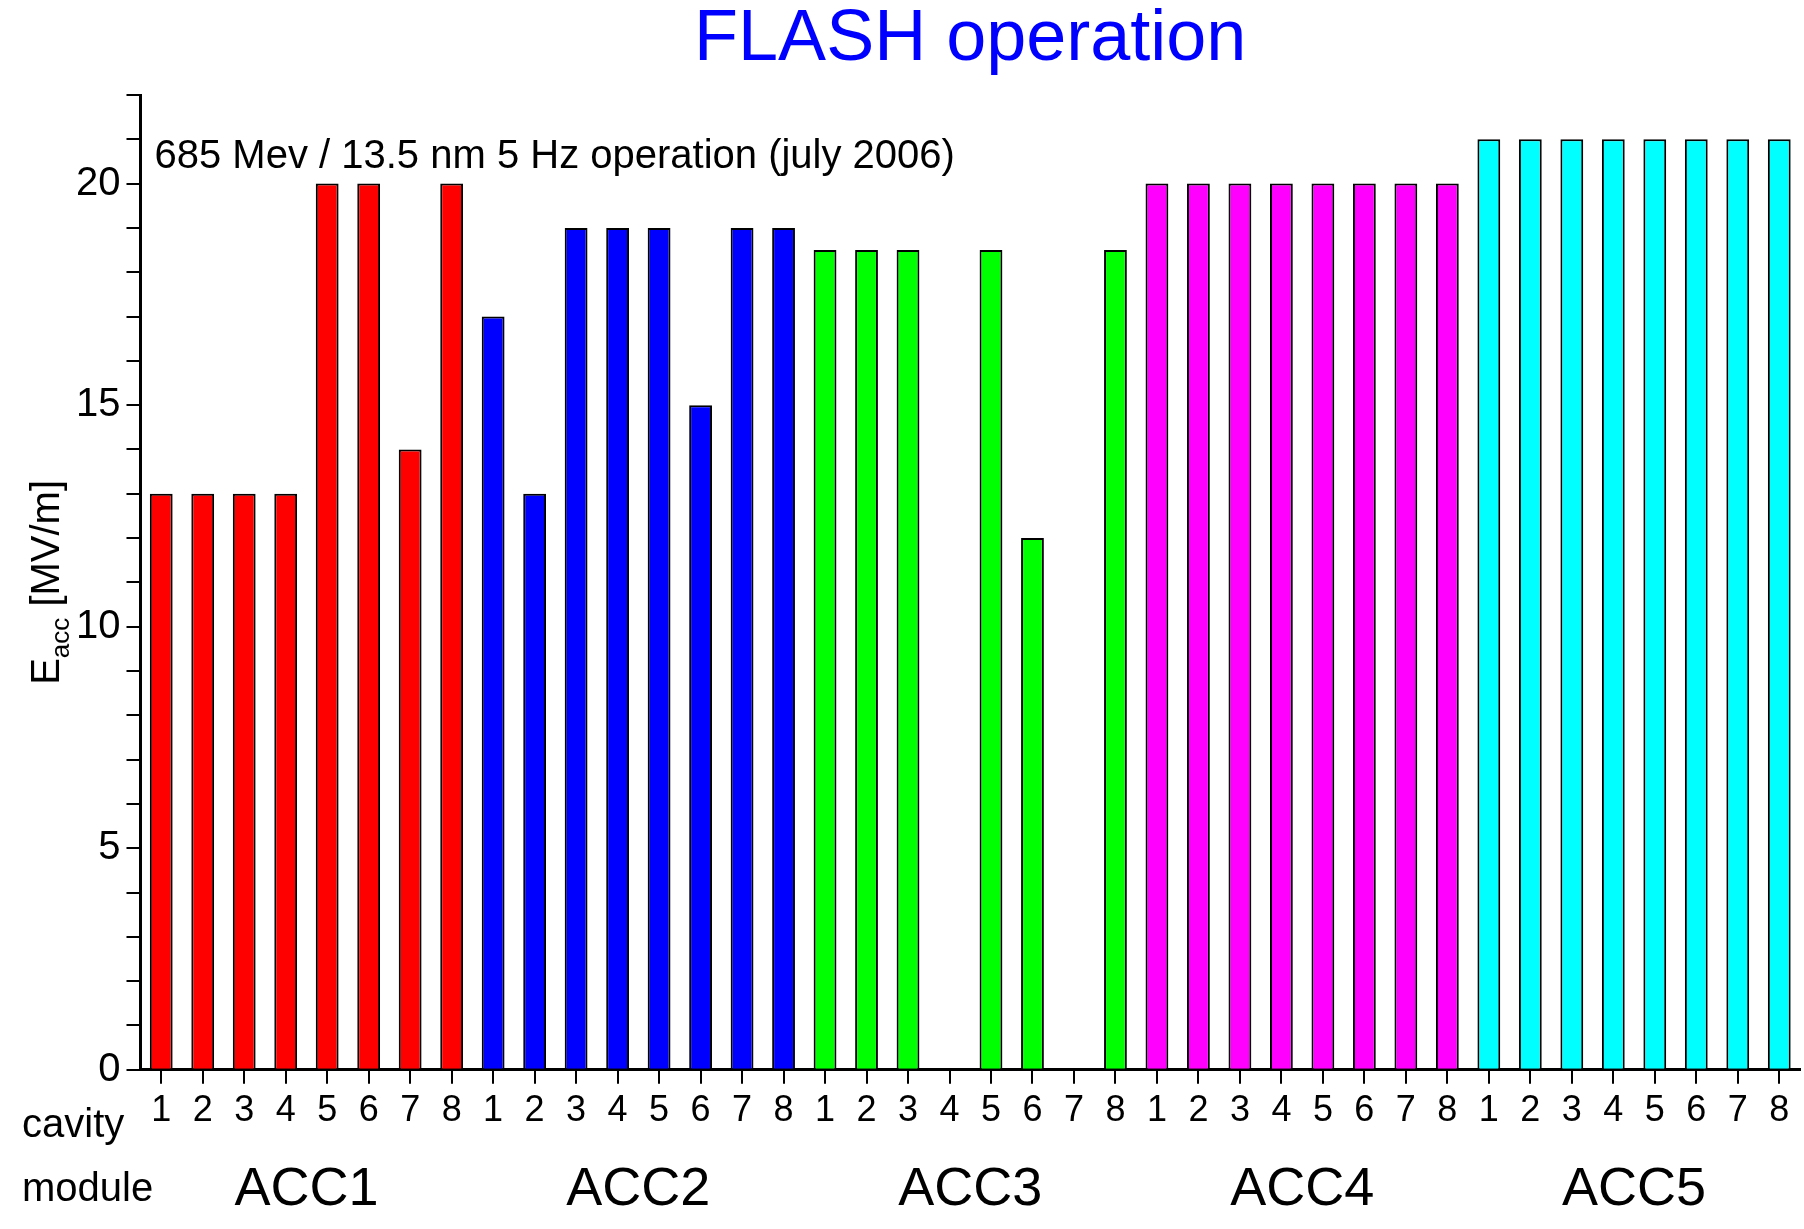 The width and height of the screenshot is (1804, 1229). What do you see at coordinates (109, 1066) in the screenshot?
I see `y-tick-label: 0` at bounding box center [109, 1066].